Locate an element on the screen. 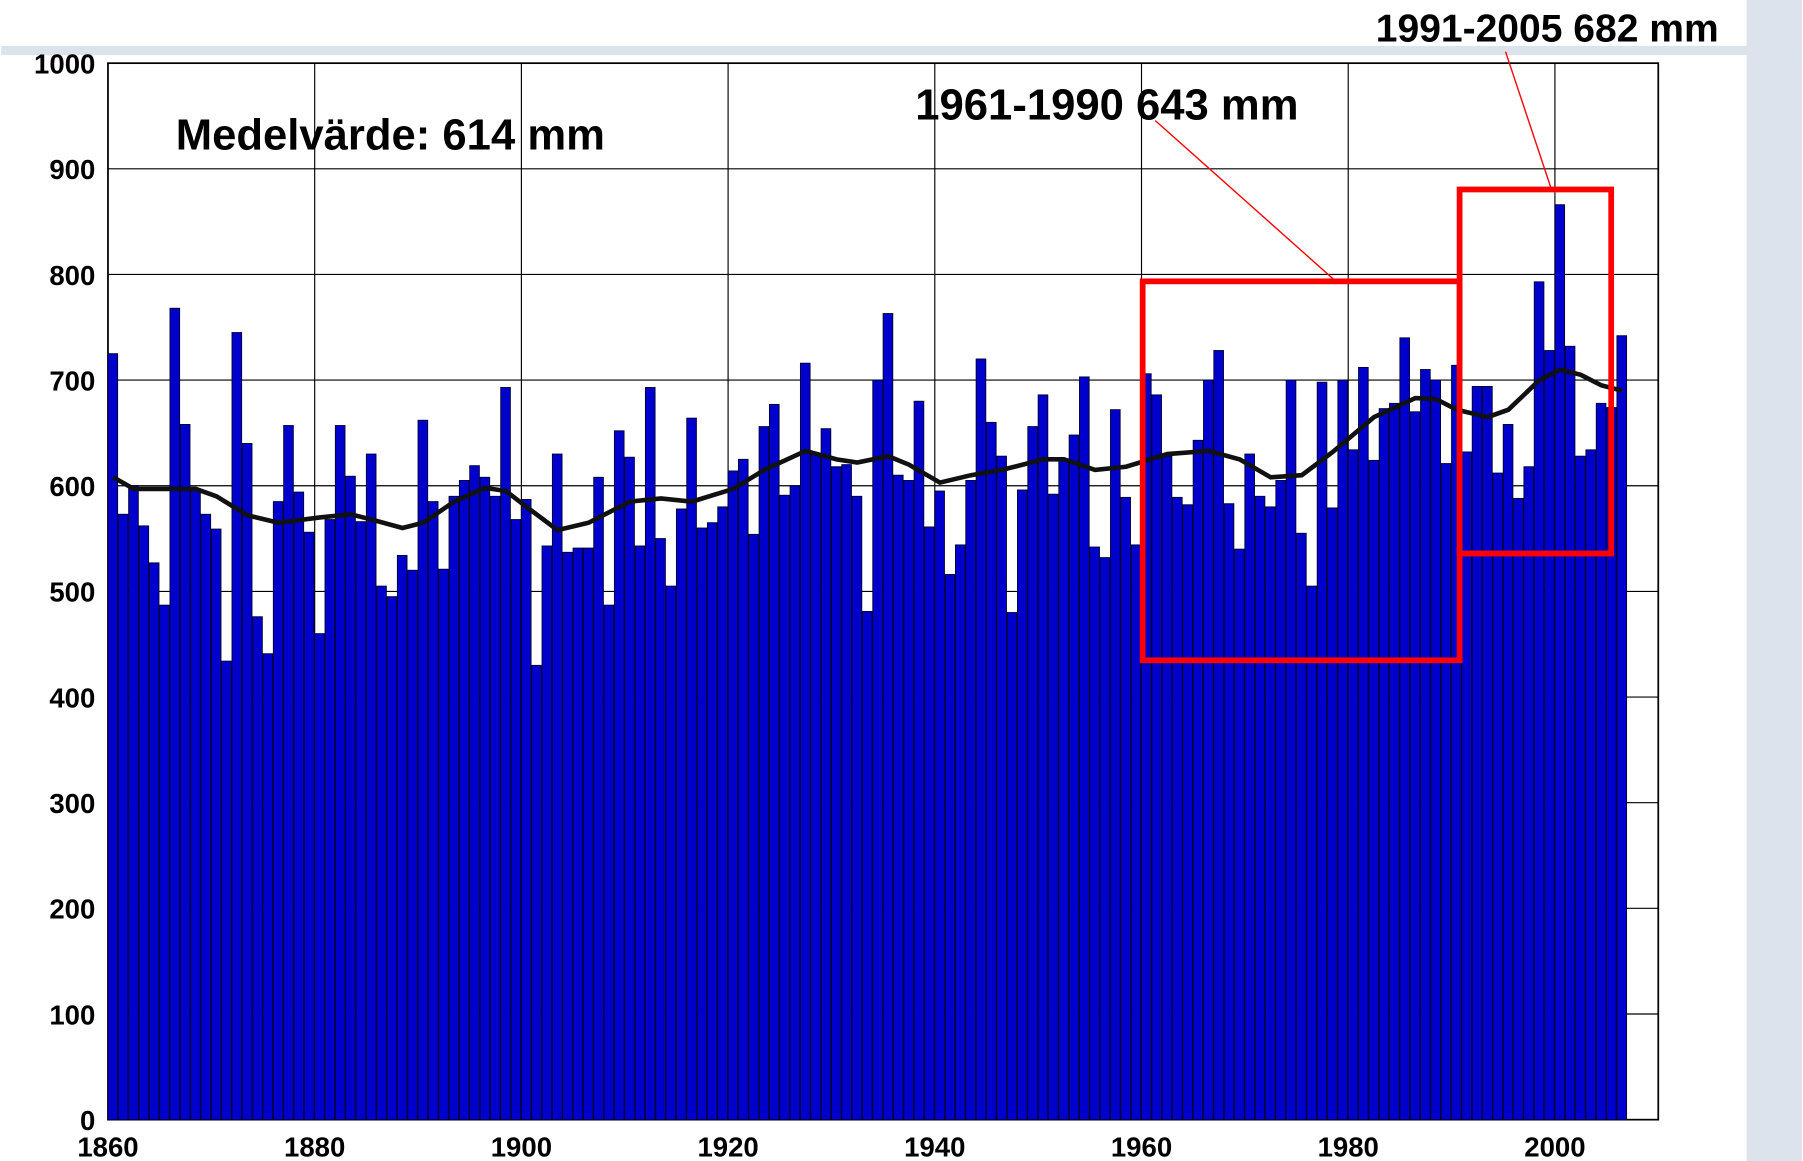 This screenshot has width=1803, height=1161. y-tick-label: 600 is located at coordinates (72, 486).